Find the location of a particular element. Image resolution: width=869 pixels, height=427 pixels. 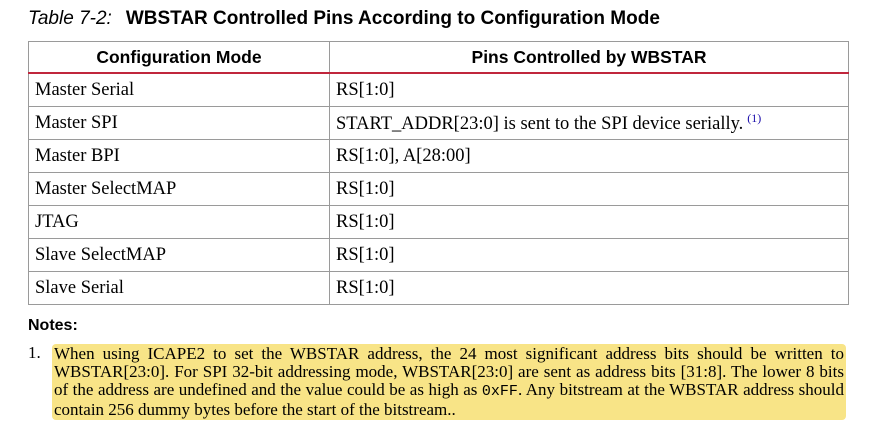

mode-cell: Master SPI is located at coordinates (179, 123).